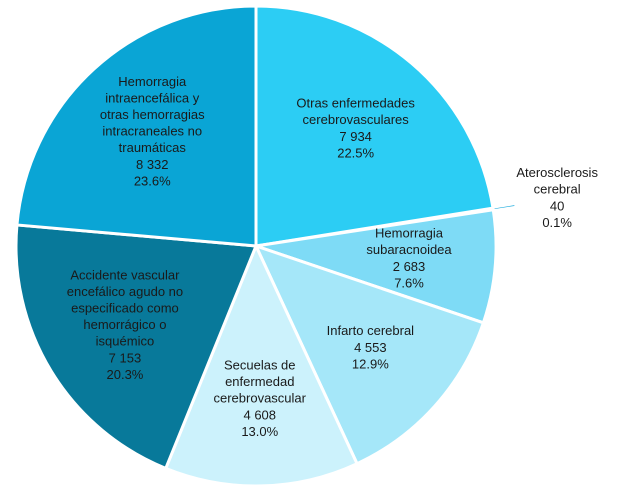 Image resolution: width=620 pixels, height=489 pixels. What do you see at coordinates (409, 242) in the screenshot?
I see `slice-label: Hemorragia subaracnoidea` at bounding box center [409, 242].